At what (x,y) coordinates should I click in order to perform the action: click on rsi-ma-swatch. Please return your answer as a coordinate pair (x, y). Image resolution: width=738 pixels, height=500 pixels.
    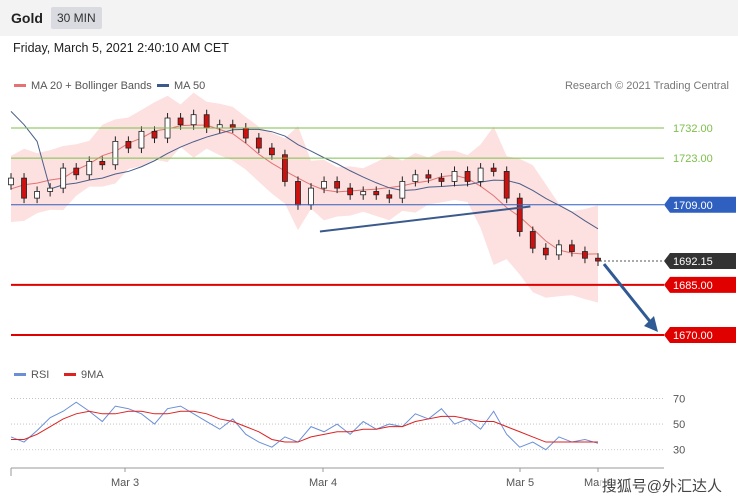
    Looking at the image, I should click on (70, 374).